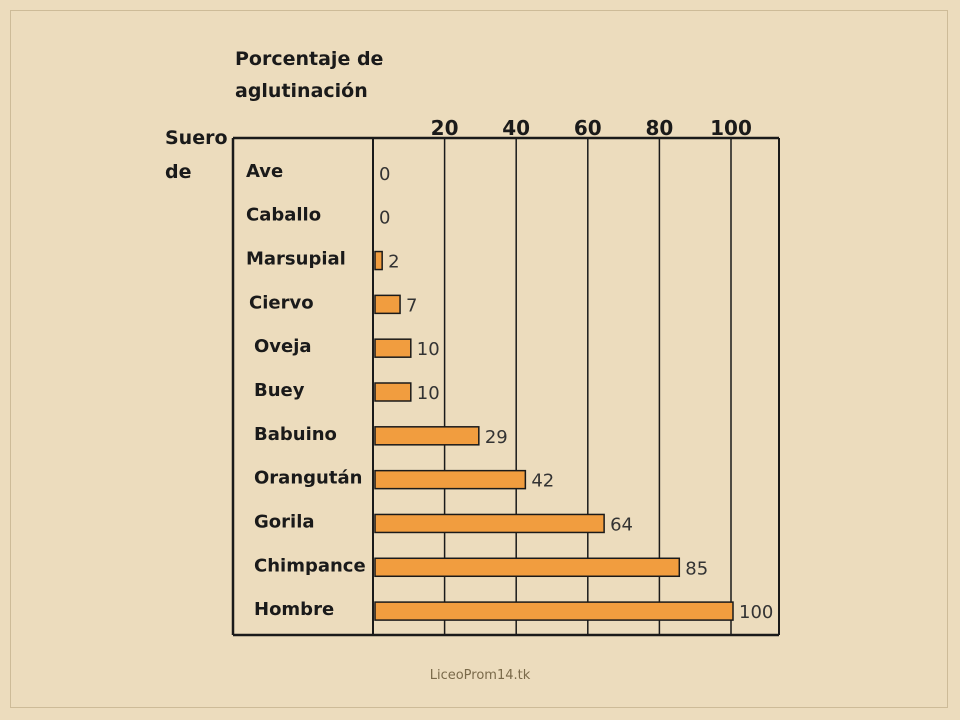  I want to click on footer-text: LiceoProm14.tk, so click(480, 675).